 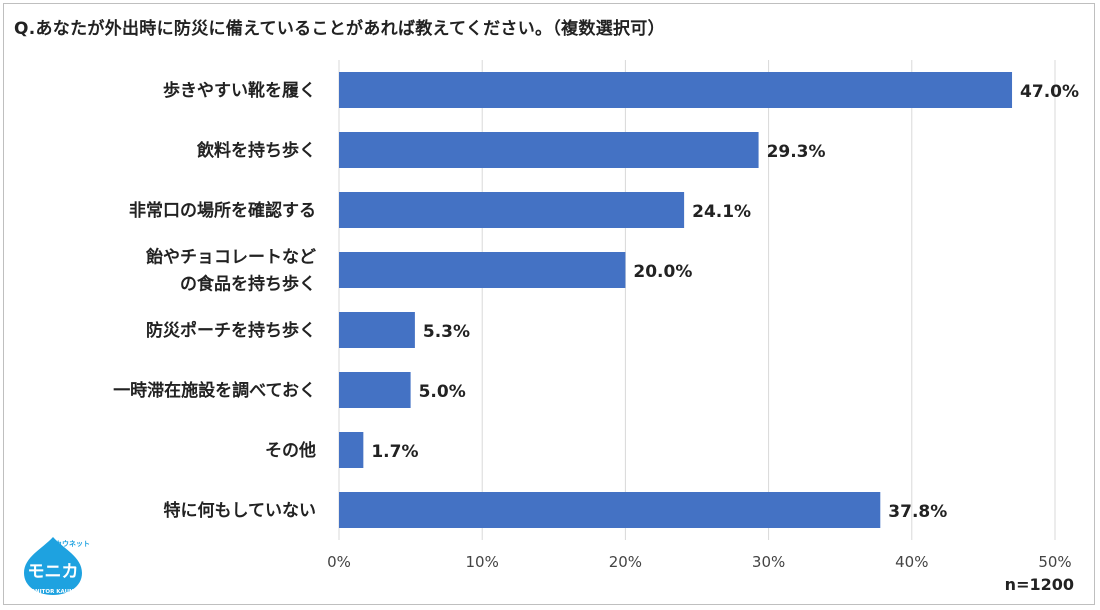 I want to click on category-label: その他, so click(x=290, y=450).